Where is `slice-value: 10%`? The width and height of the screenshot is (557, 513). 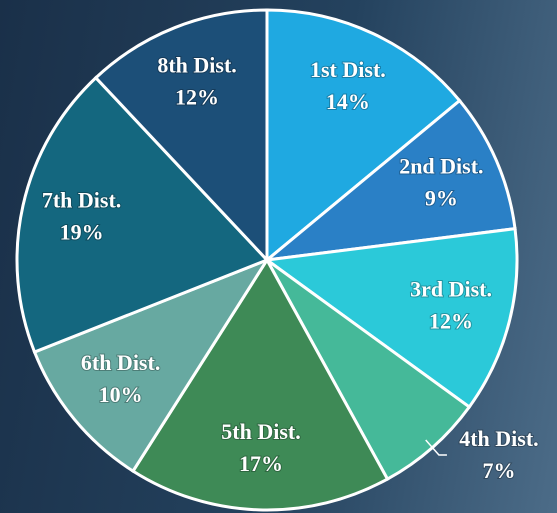
slice-value: 10% is located at coordinates (121, 394).